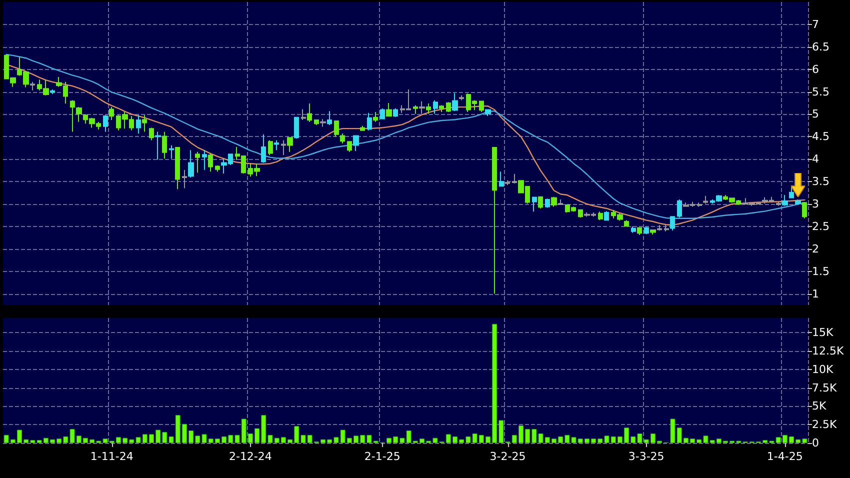 This screenshot has width=850, height=478. Describe the element at coordinates (815, 159) in the screenshot. I see `y-tick-label: 4` at that location.